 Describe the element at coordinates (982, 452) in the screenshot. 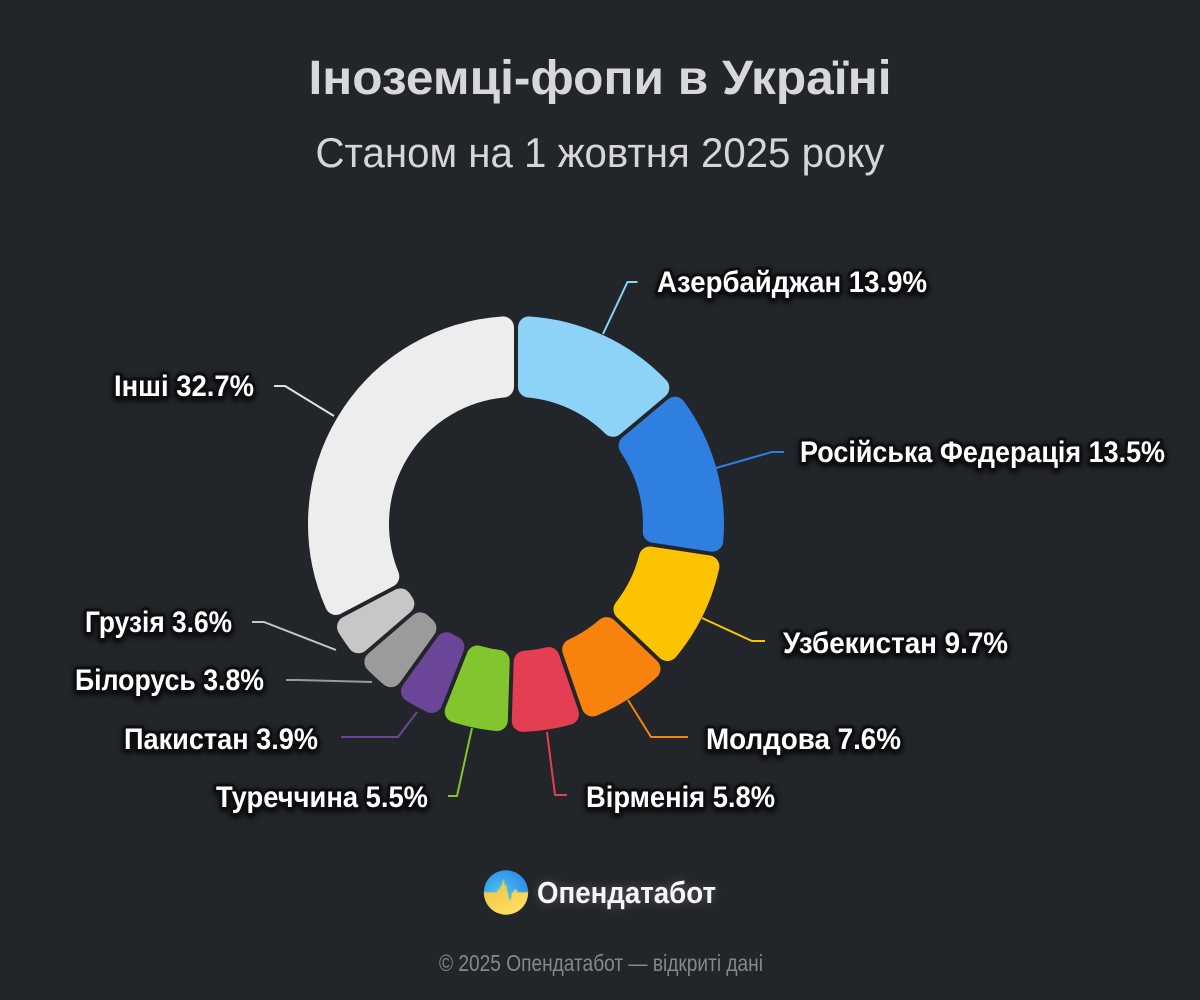

I see `svg-text: Російська Федерація 13.5%` at that location.